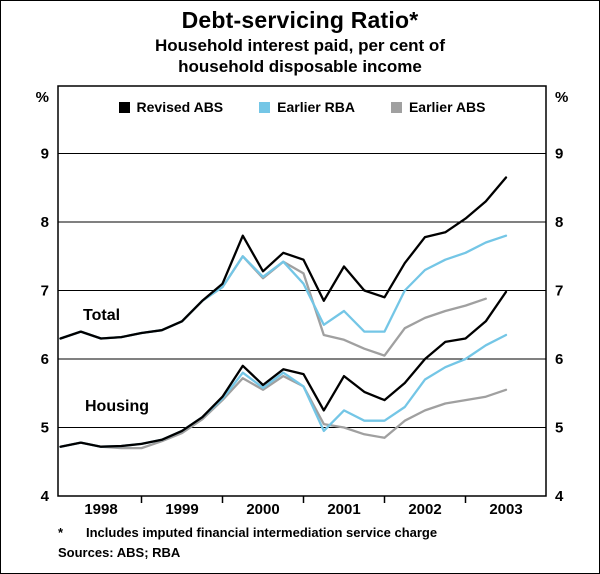 The width and height of the screenshot is (600, 574). I want to click on legend-label: Revised ABS, so click(180, 107).